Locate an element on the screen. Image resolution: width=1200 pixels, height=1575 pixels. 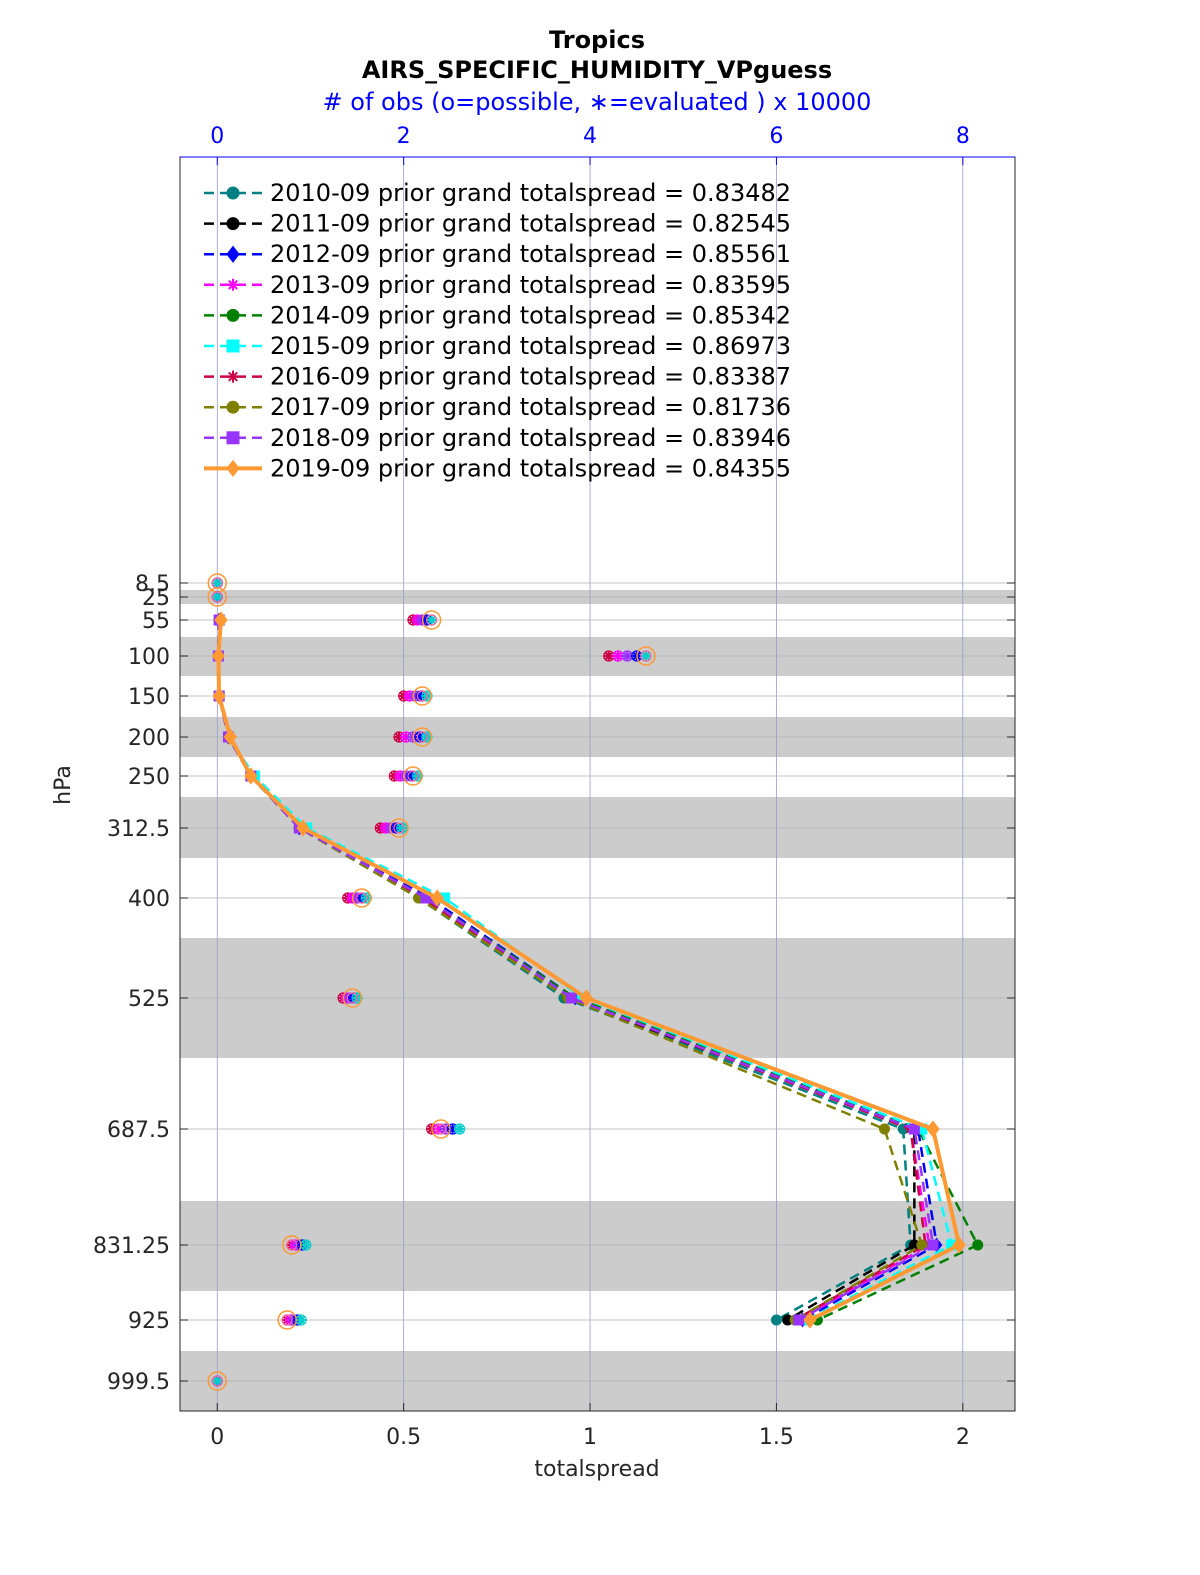
y-tick-label: 687.5 is located at coordinates (138, 1130).